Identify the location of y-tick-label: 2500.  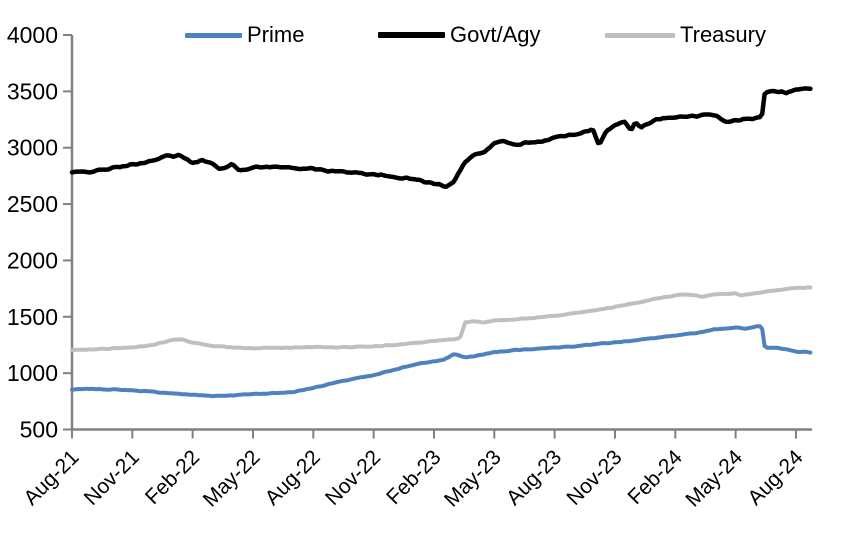
(32, 204).